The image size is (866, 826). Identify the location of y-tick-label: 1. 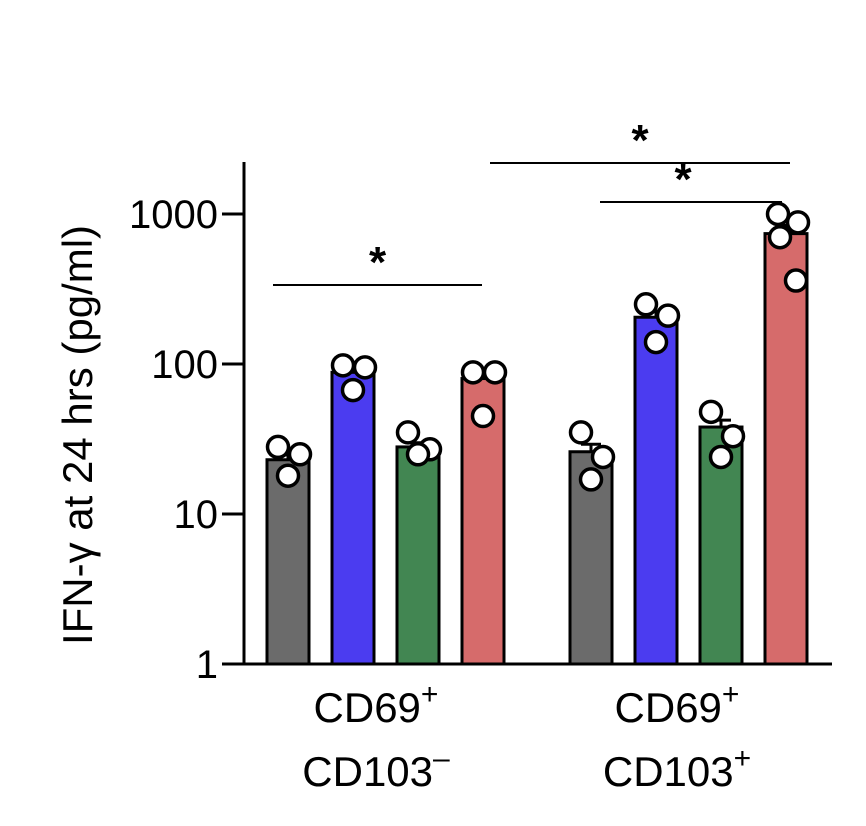
(207, 665).